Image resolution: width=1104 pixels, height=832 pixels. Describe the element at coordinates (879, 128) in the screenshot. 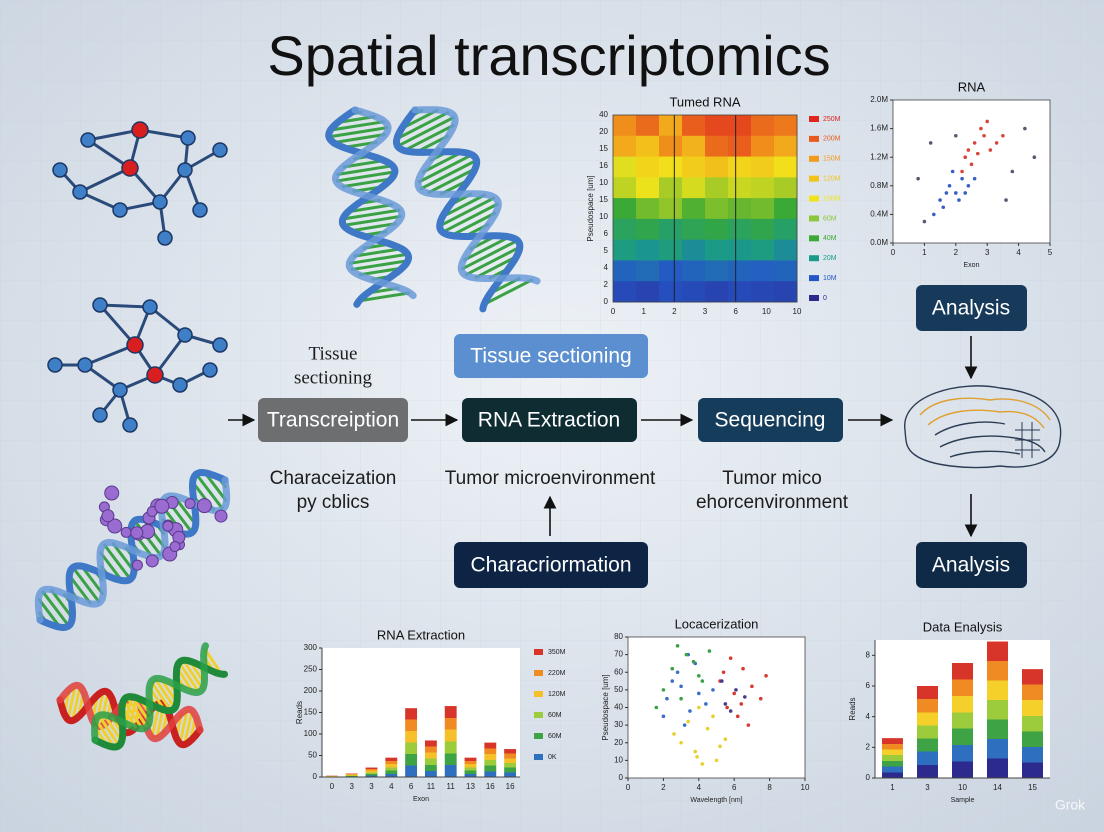

I see `y-tick-label: 1.6M` at that location.